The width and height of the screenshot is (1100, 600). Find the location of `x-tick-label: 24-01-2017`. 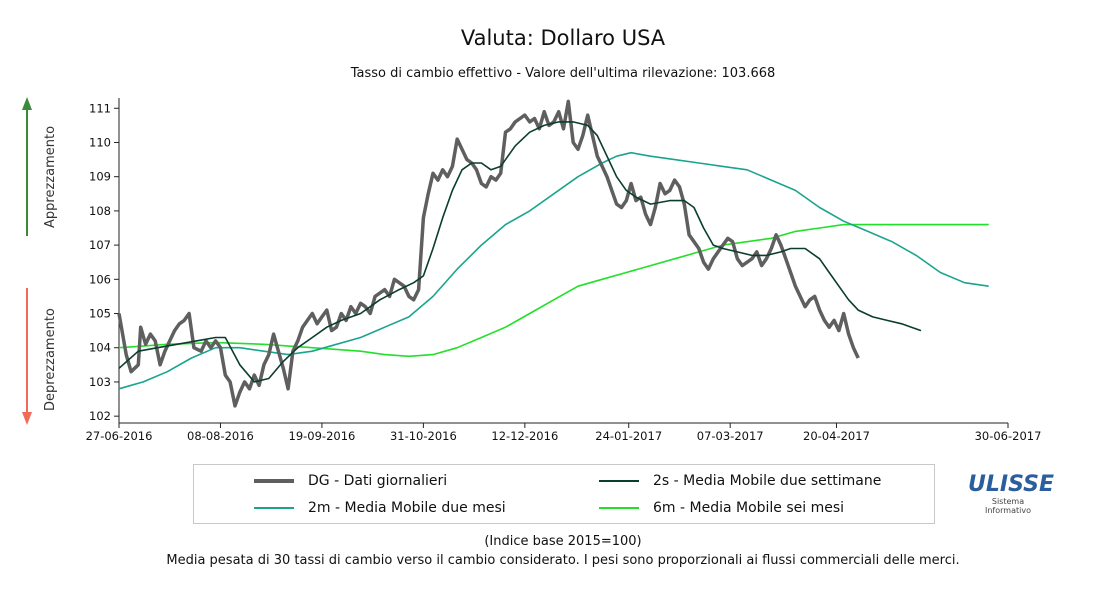

x-tick-label: 24-01-2017 is located at coordinates (628, 436).